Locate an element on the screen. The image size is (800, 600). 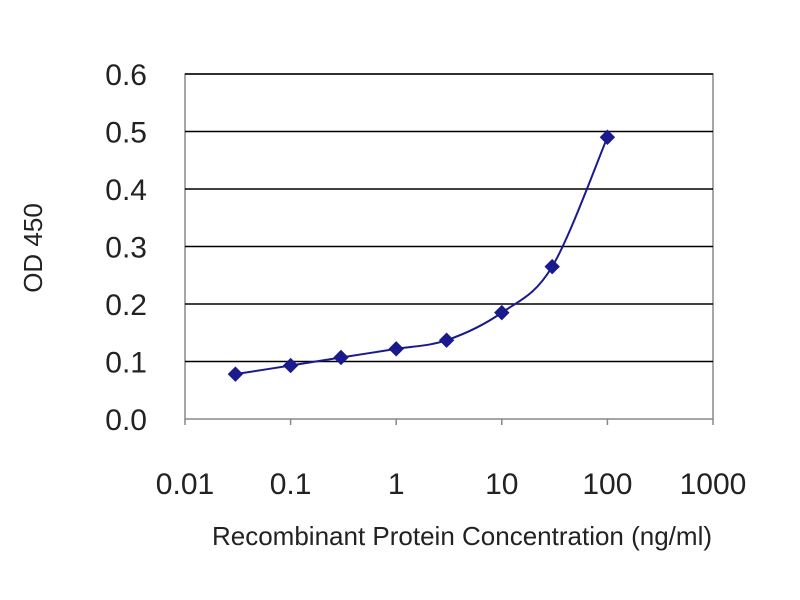
x-tick-label: 1 is located at coordinates (396, 484).